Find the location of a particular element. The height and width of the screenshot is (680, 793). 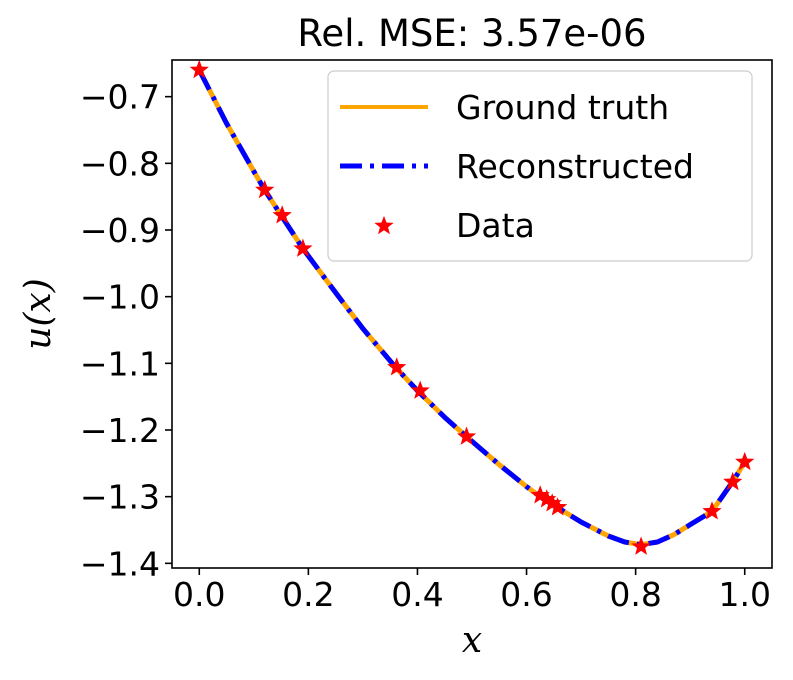

y-axis-ticks: −0.7 −0.8 −0.9 −1.0 −1.1 −1.2 −1.3 −1.4 is located at coordinates (126, 330).